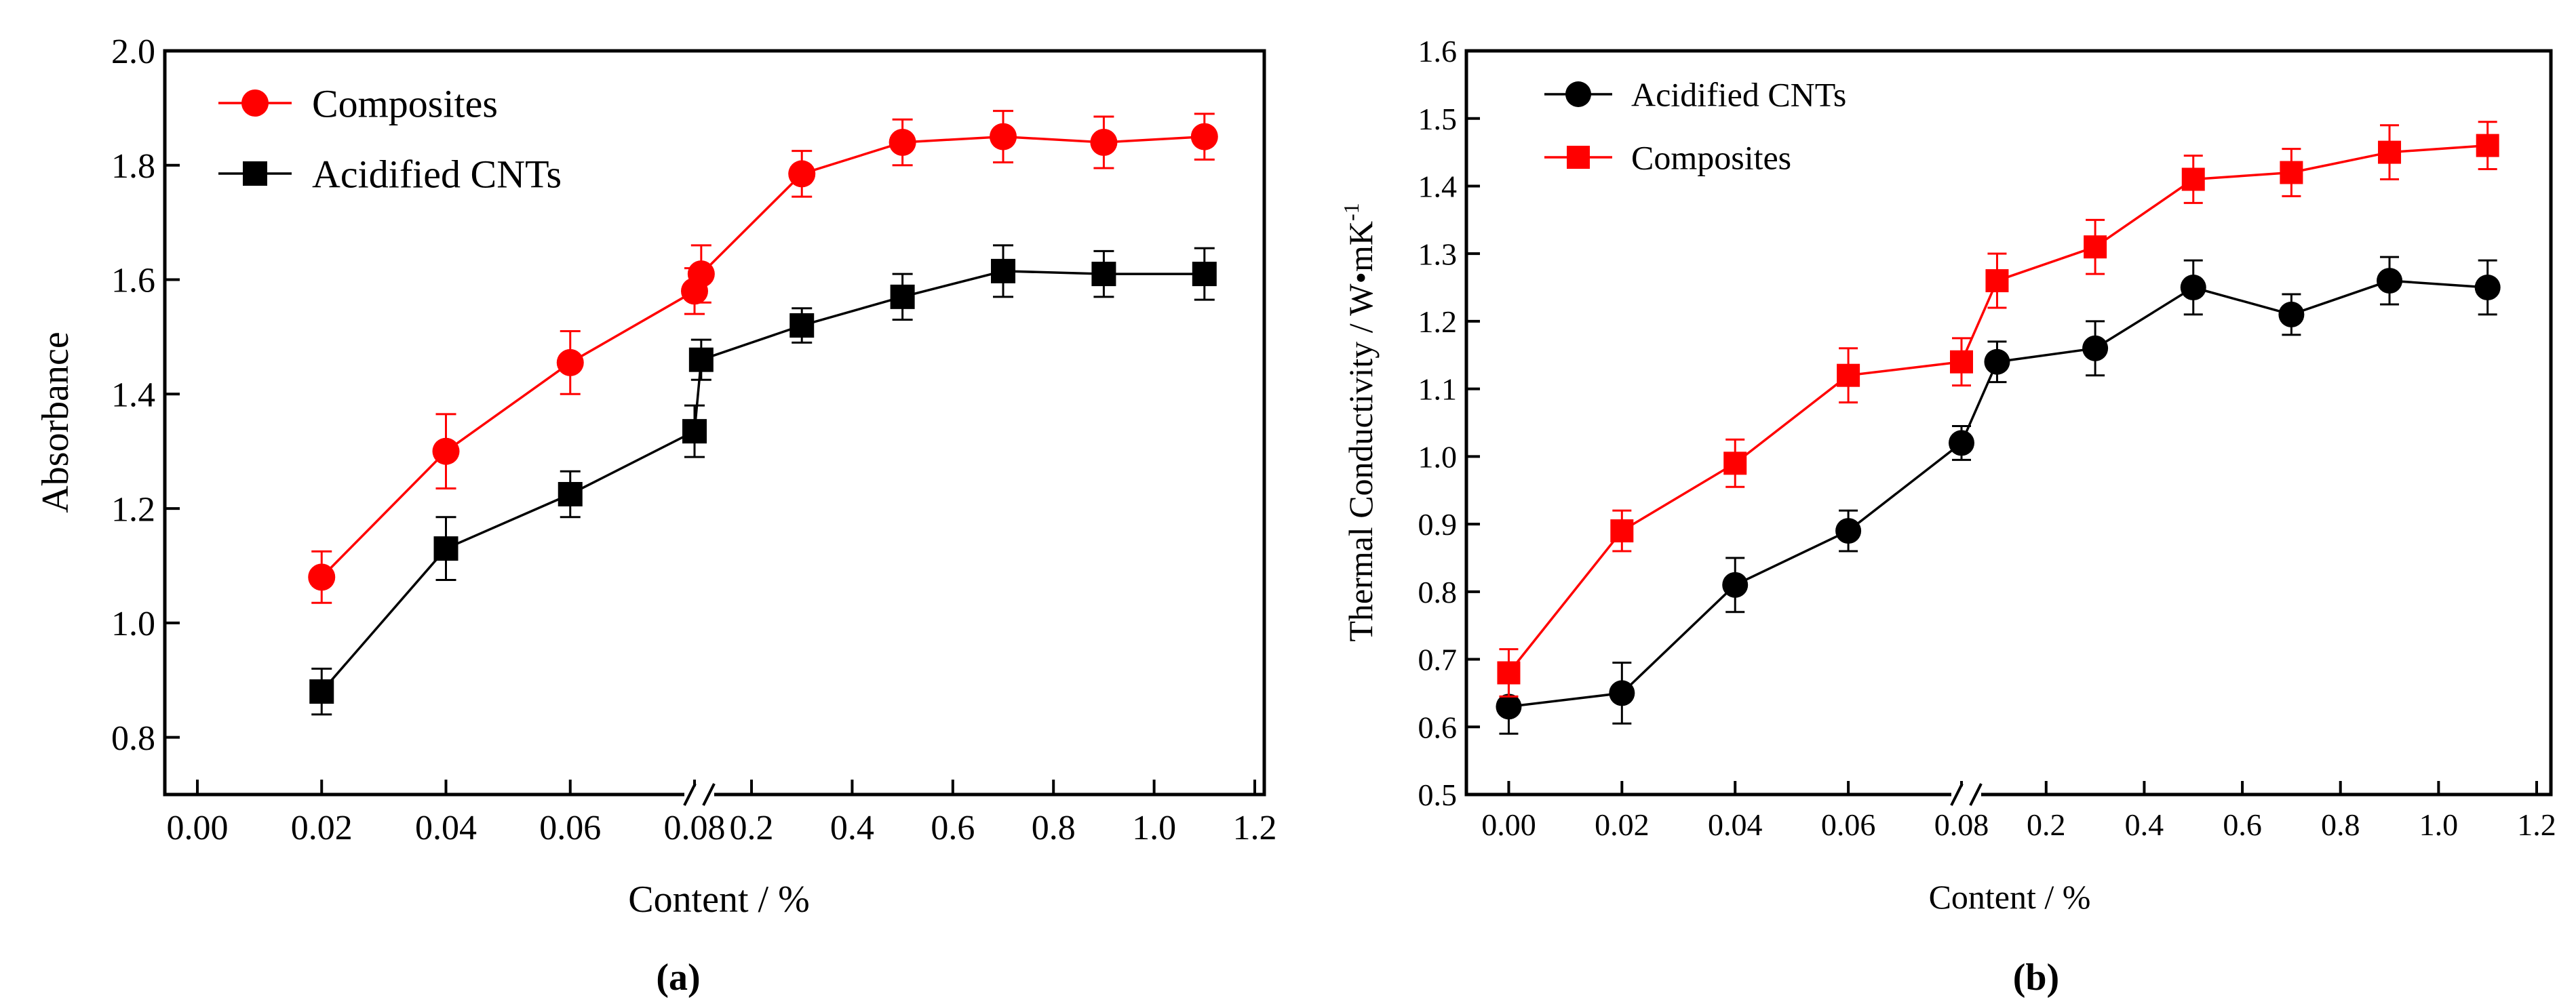 Image resolution: width=2576 pixels, height=1004 pixels. What do you see at coordinates (2018, 811) in the screenshot?
I see `panel-b-x-ticks: 0.00 0.02 0.04 0.06 0.08 0.2 0.4 0.6 0.8 1.0 1.2` at bounding box center [2018, 811].